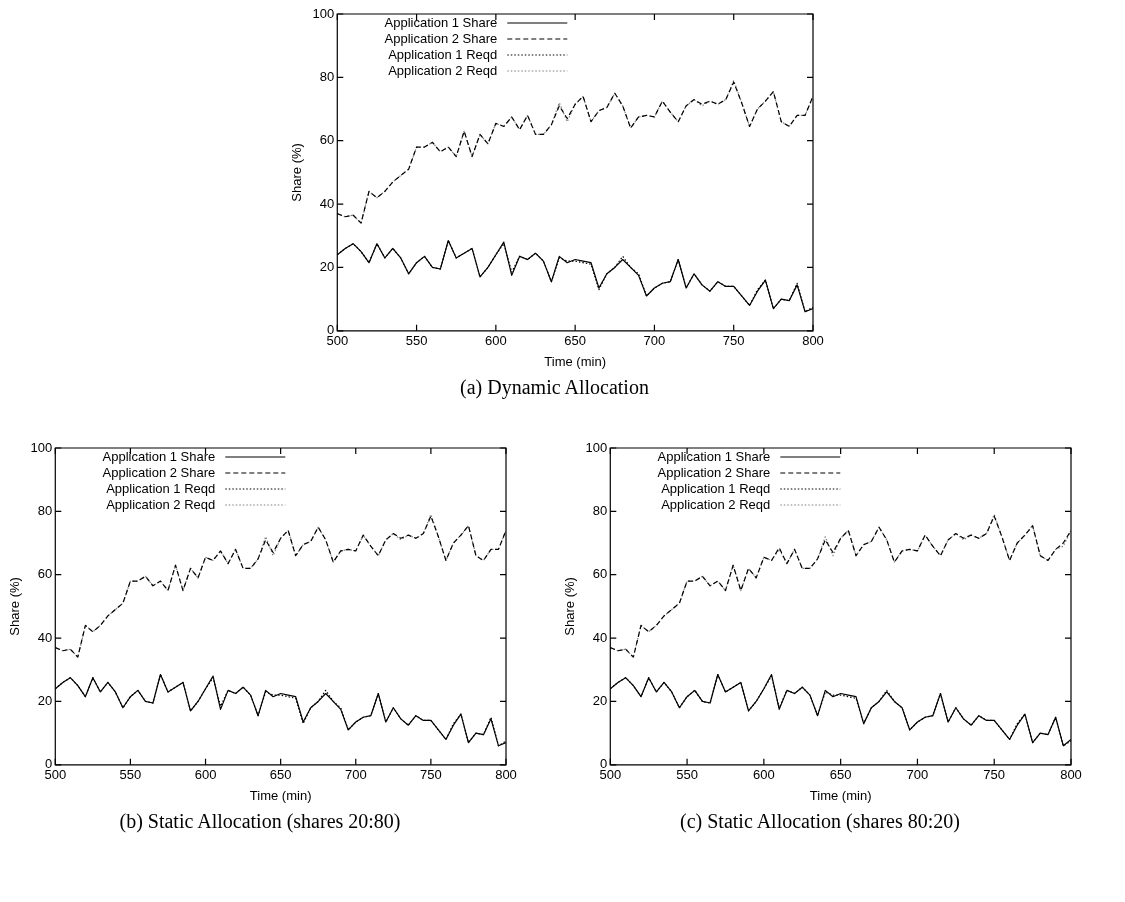 The width and height of the screenshot is (1125, 902). I want to click on text: (c) Static Allocation (shares 80:20), so click(820, 821).